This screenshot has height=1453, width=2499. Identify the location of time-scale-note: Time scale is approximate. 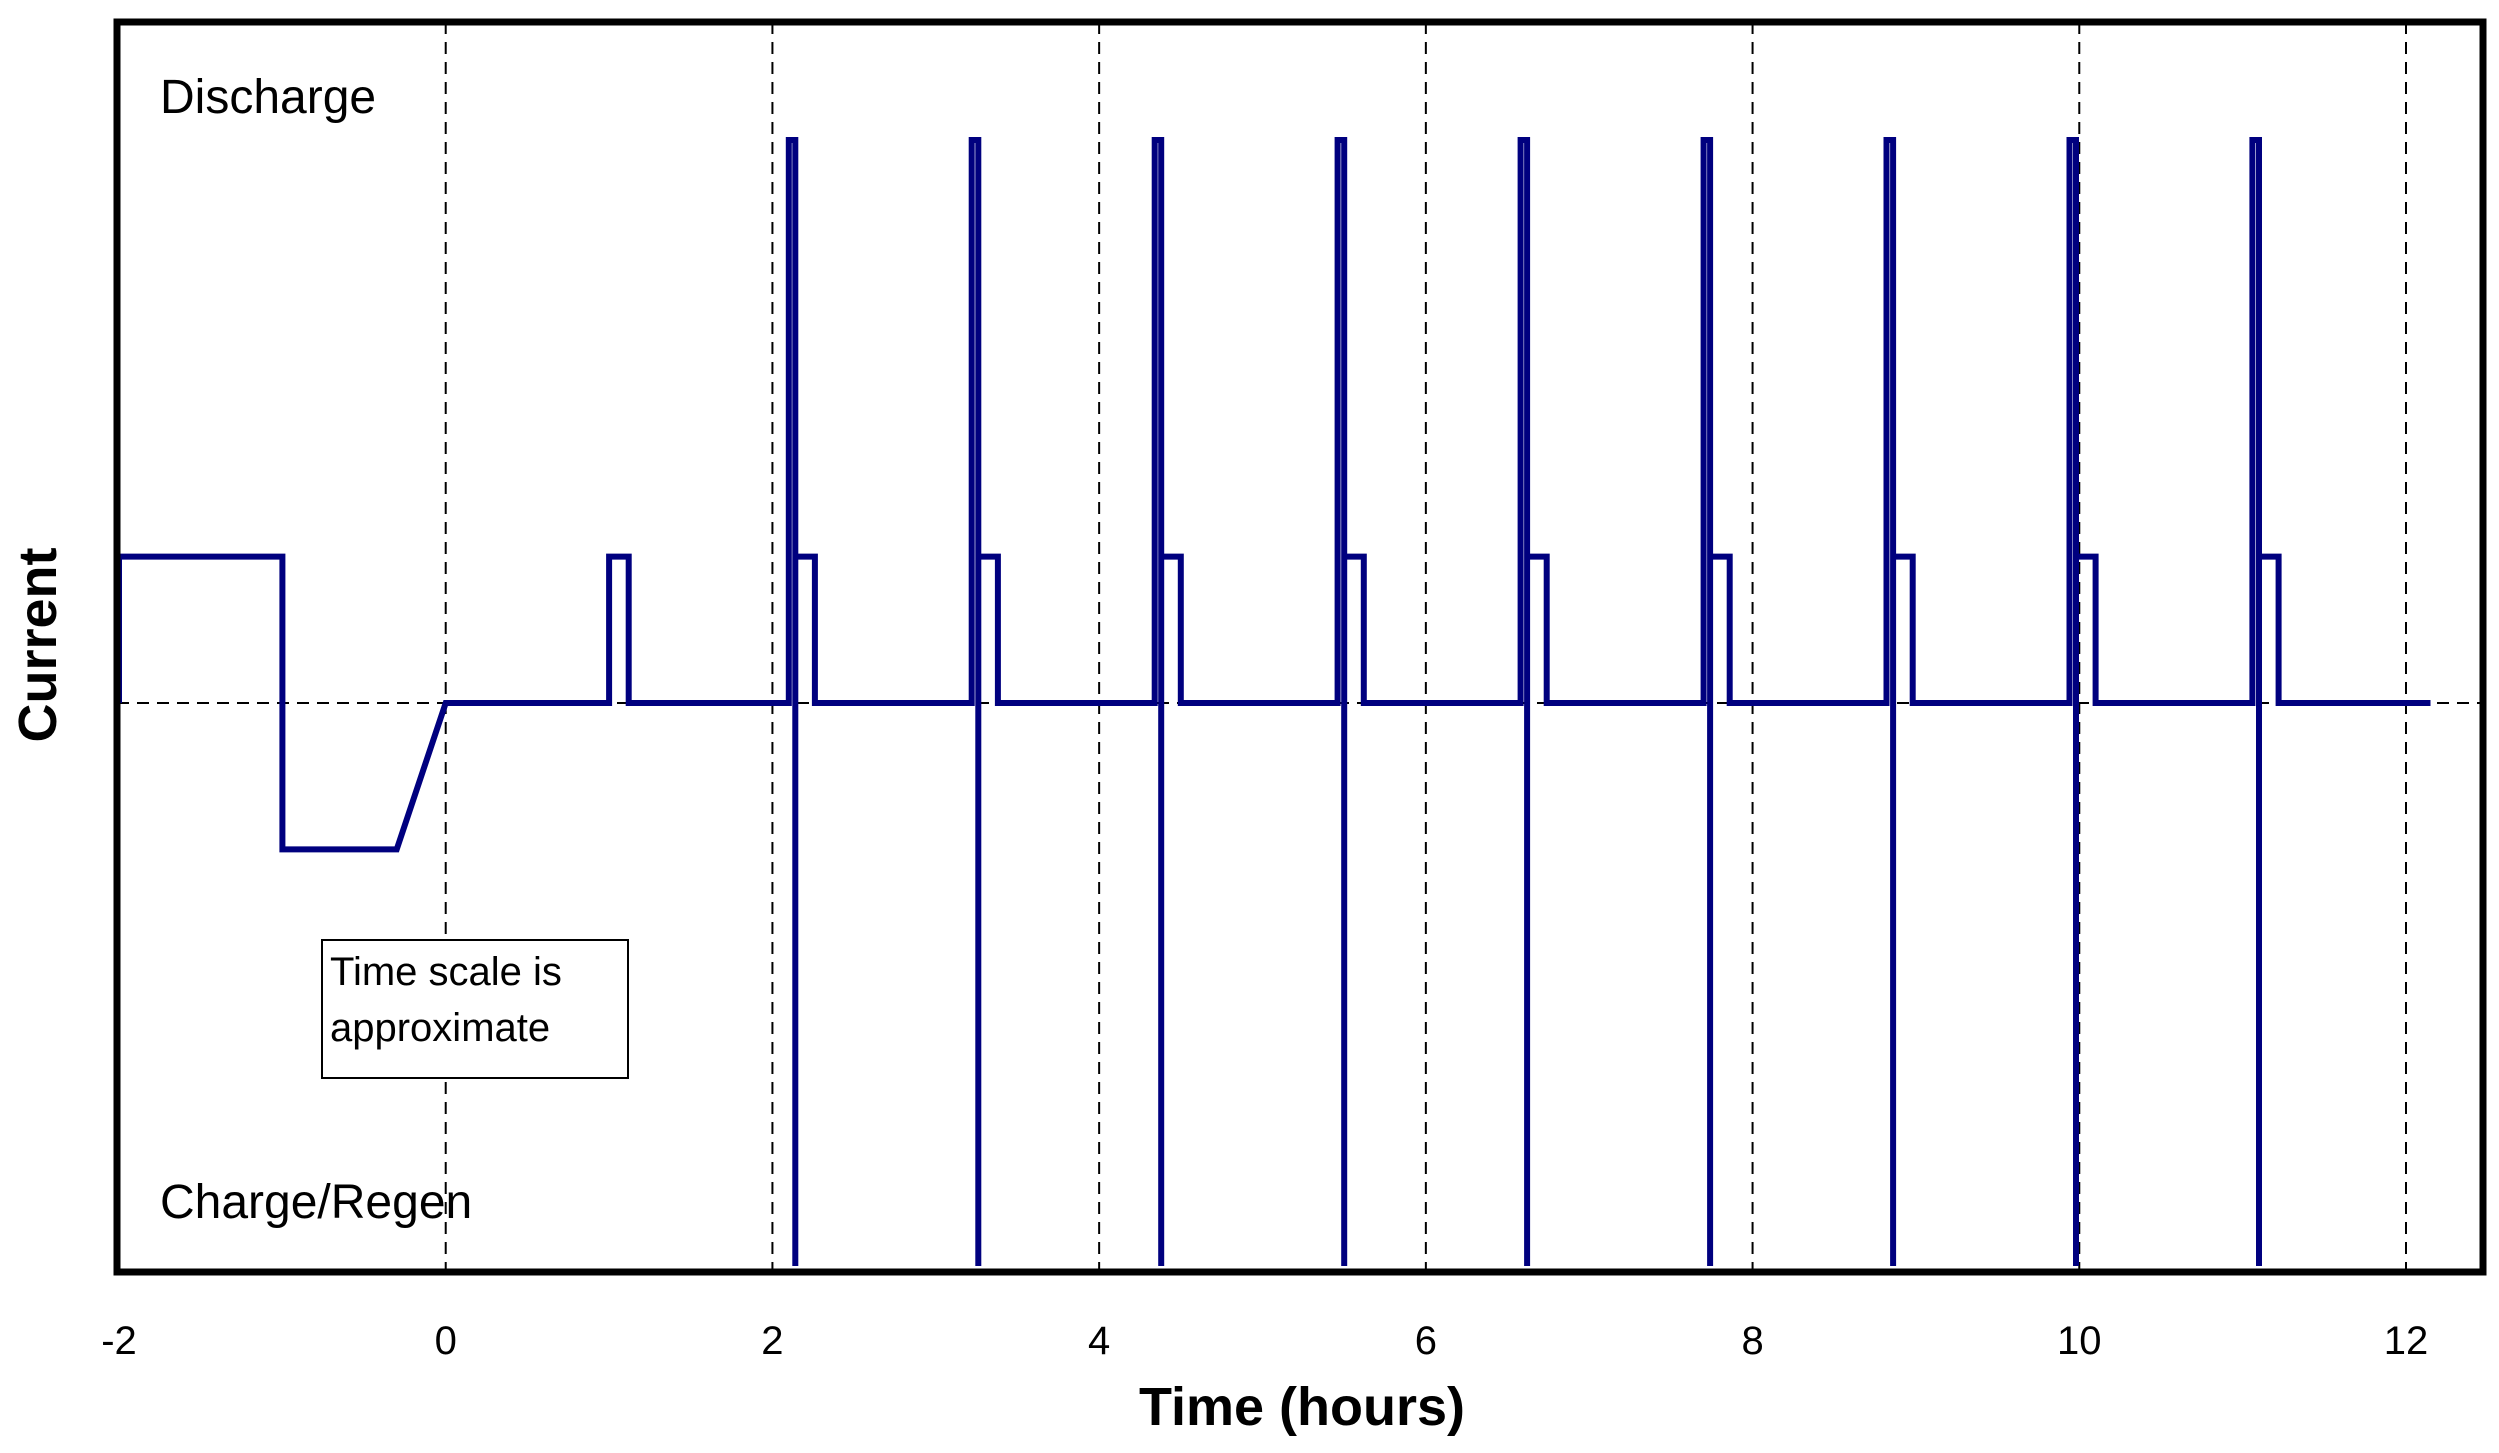
(475, 1009).